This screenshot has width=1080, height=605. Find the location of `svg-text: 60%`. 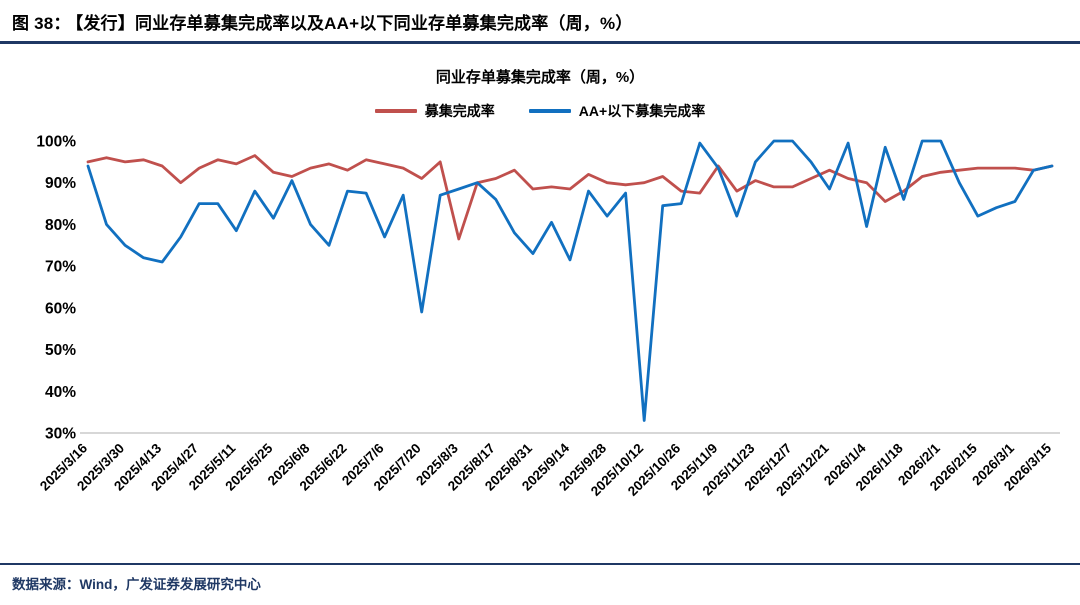

svg-text: 60% is located at coordinates (60, 308).